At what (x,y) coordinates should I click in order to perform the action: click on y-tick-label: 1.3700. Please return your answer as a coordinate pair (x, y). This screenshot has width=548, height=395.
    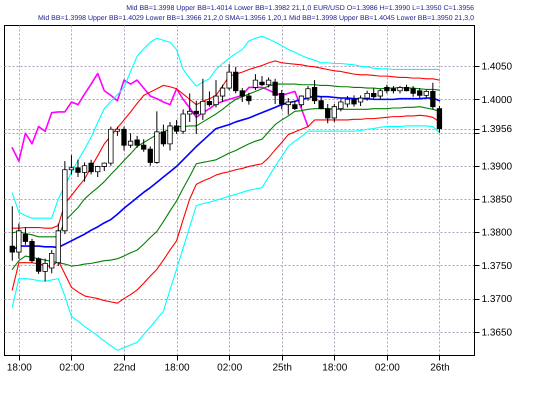
    Looking at the image, I should click on (497, 300).